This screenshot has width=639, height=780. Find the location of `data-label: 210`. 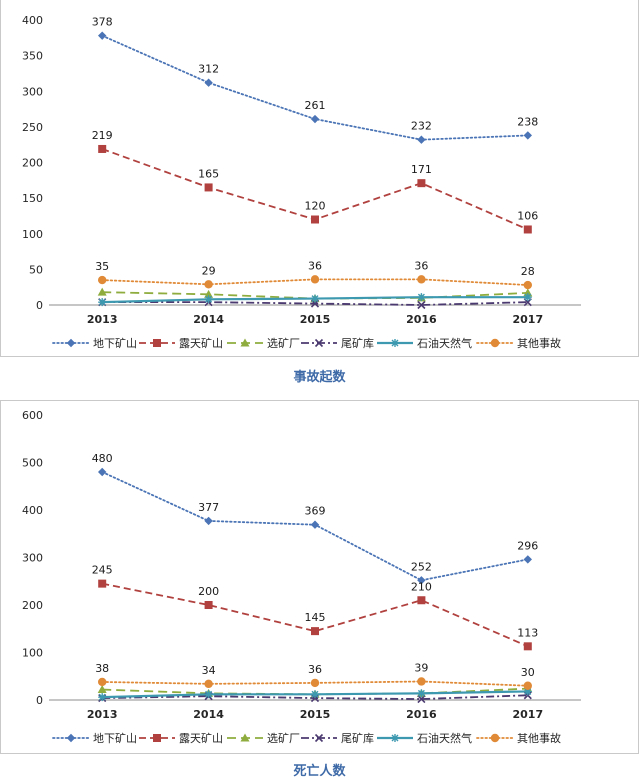

data-label: 210 is located at coordinates (421, 586).